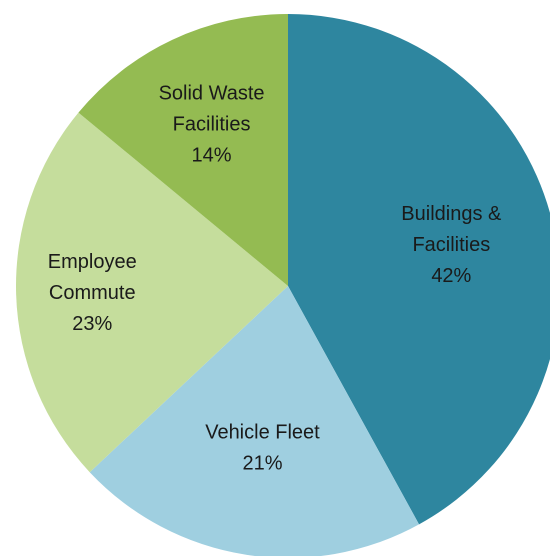 The width and height of the screenshot is (550, 556). I want to click on slice-value-label-0: 42%, so click(451, 276).